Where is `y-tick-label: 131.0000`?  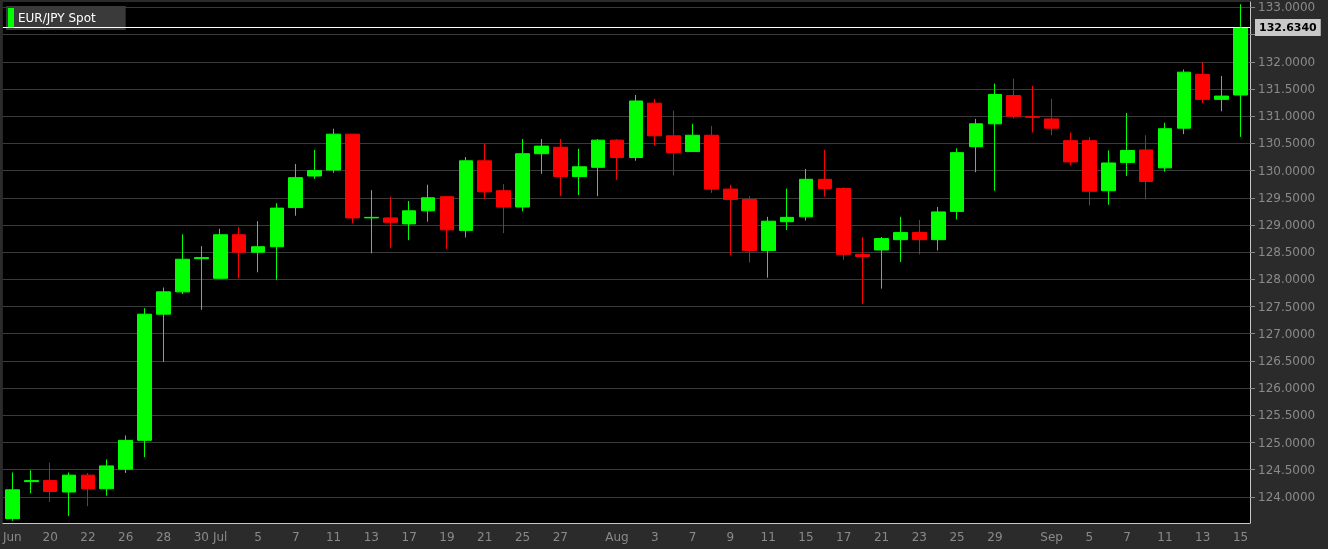
y-tick-label: 131.0000 is located at coordinates (1287, 116).